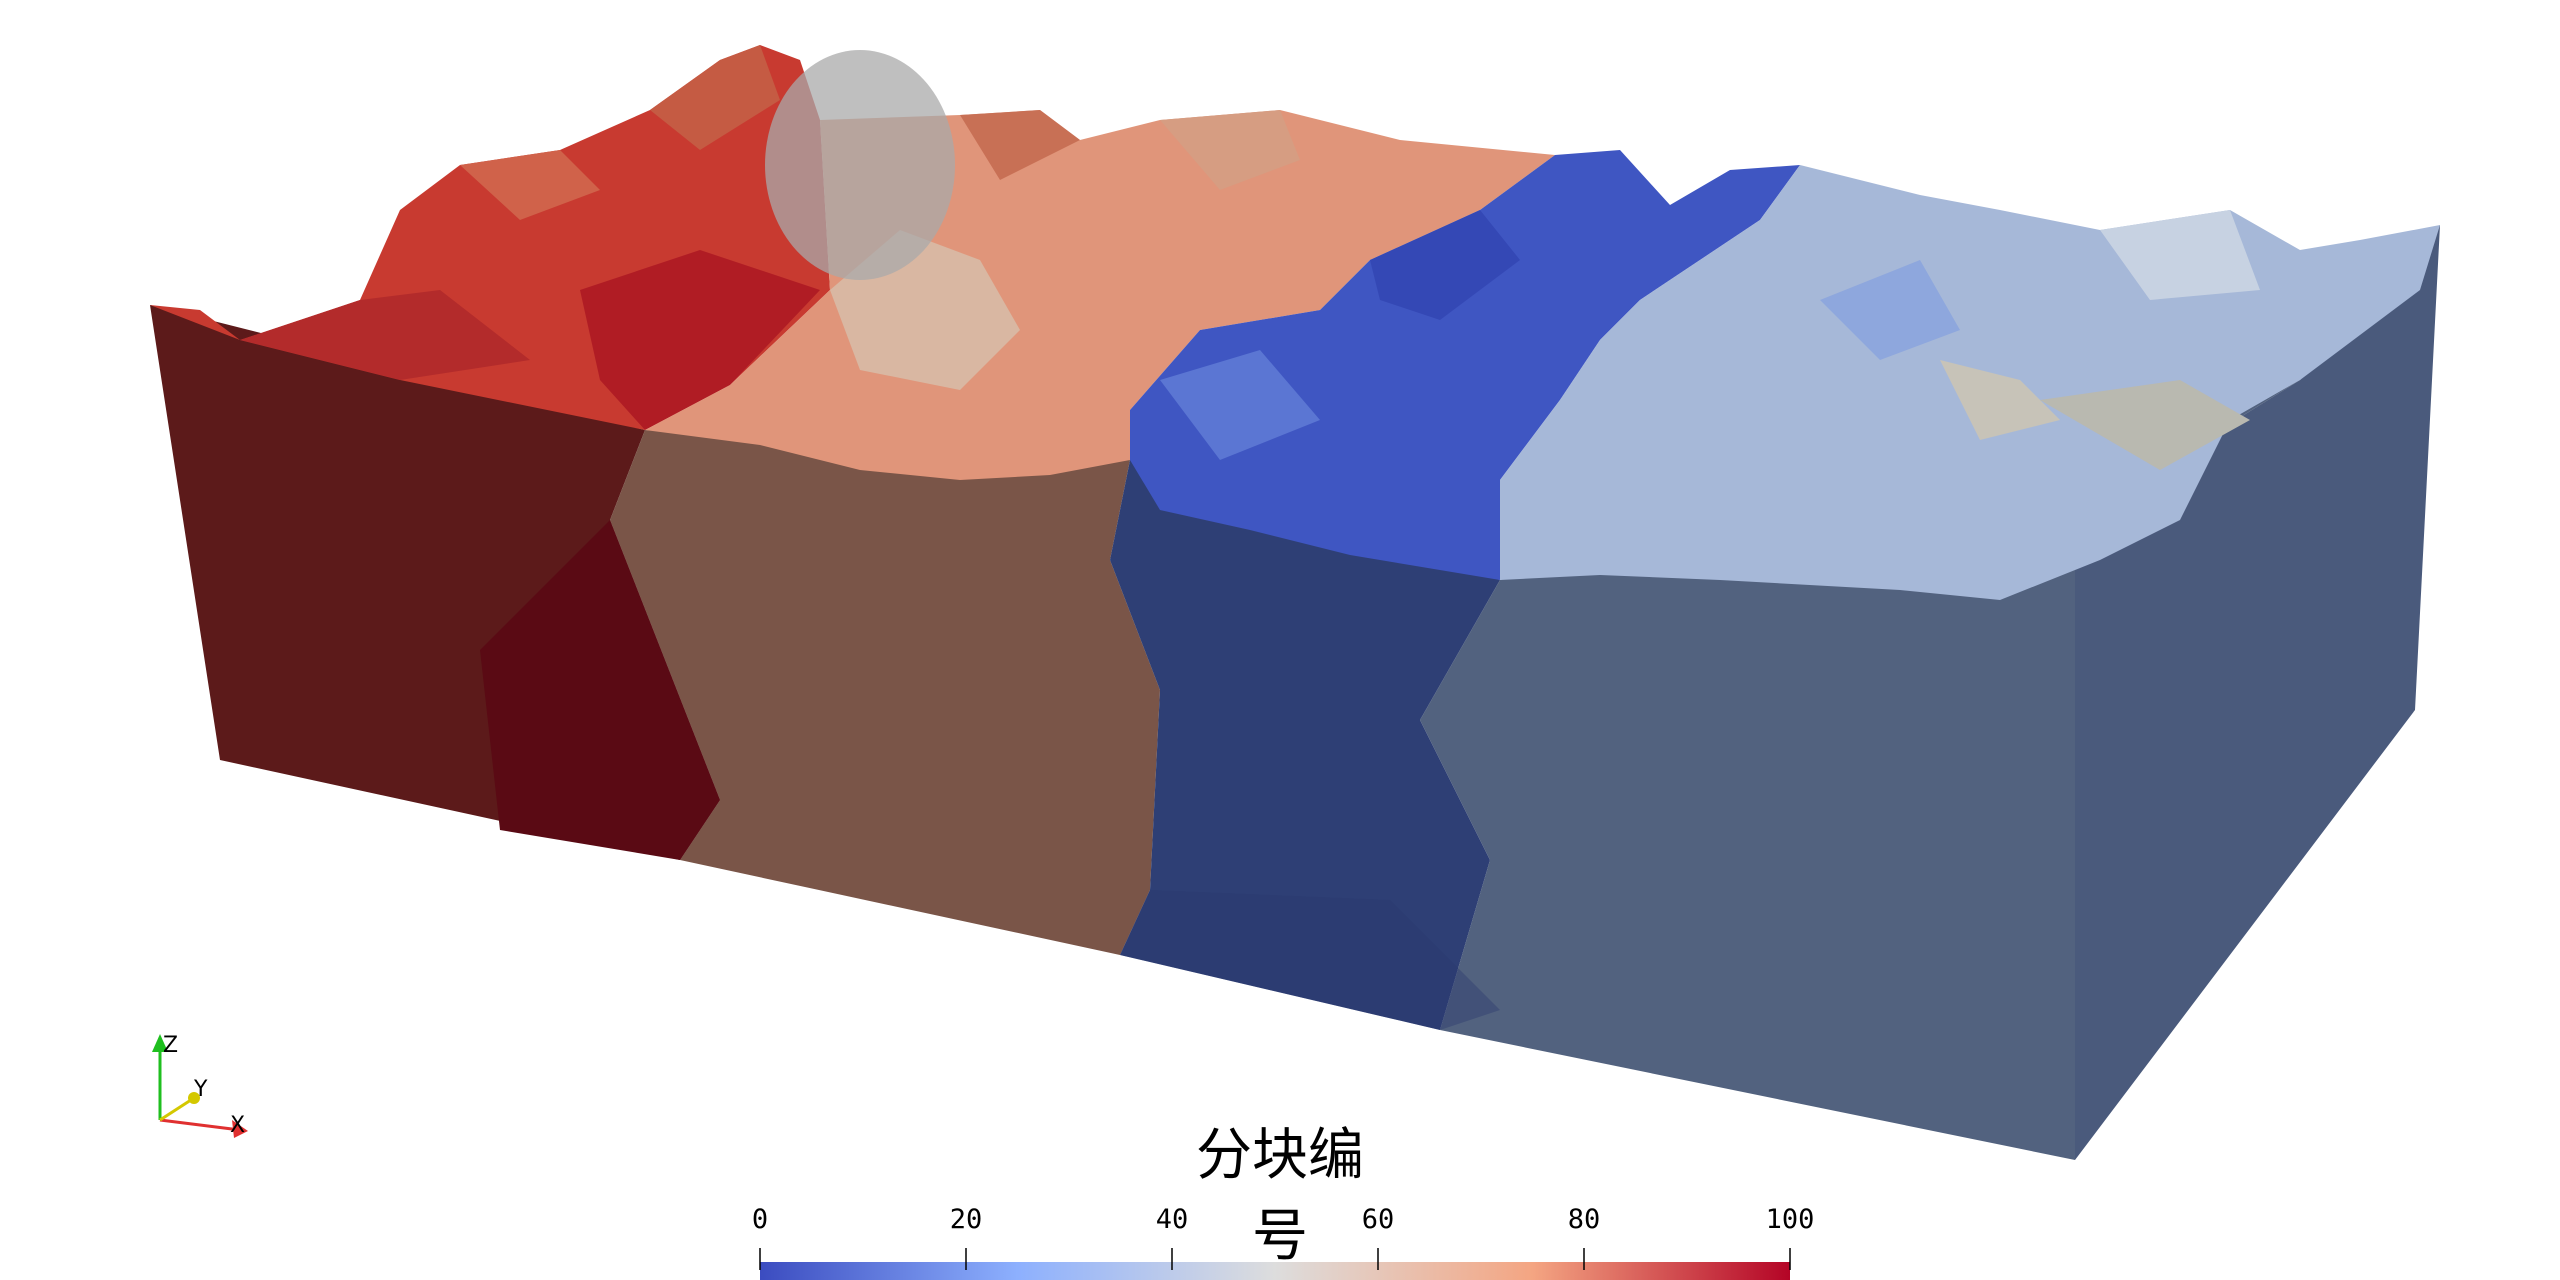 The image size is (2560, 1280). What do you see at coordinates (2257, 692) in the screenshot?
I see `side-face` at bounding box center [2257, 692].